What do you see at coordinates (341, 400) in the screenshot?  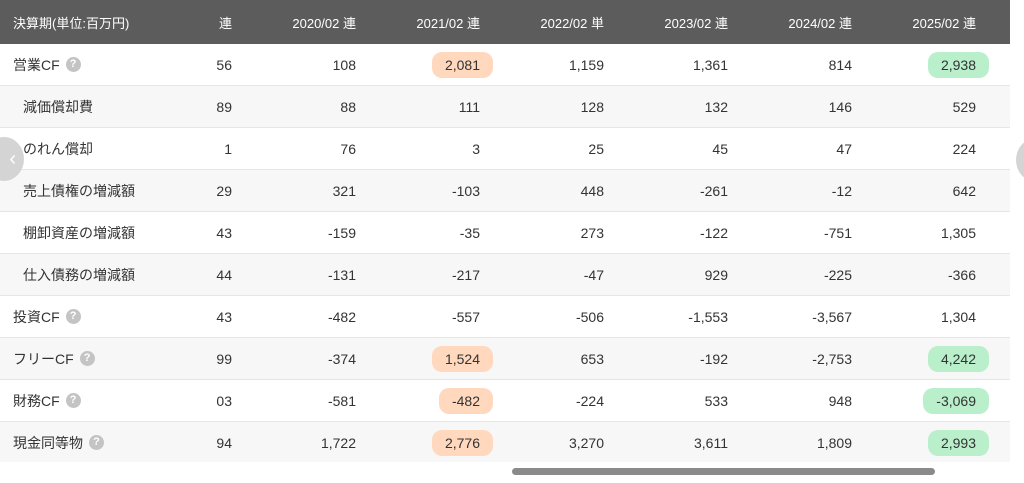 I see `table-cell: -581` at bounding box center [341, 400].